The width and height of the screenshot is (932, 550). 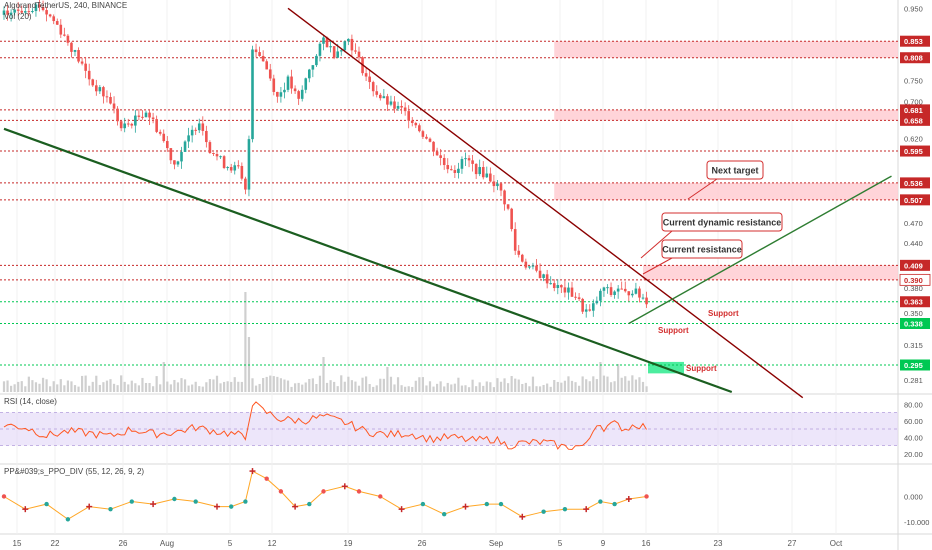 I want to click on support-label: Support, so click(x=701, y=368).